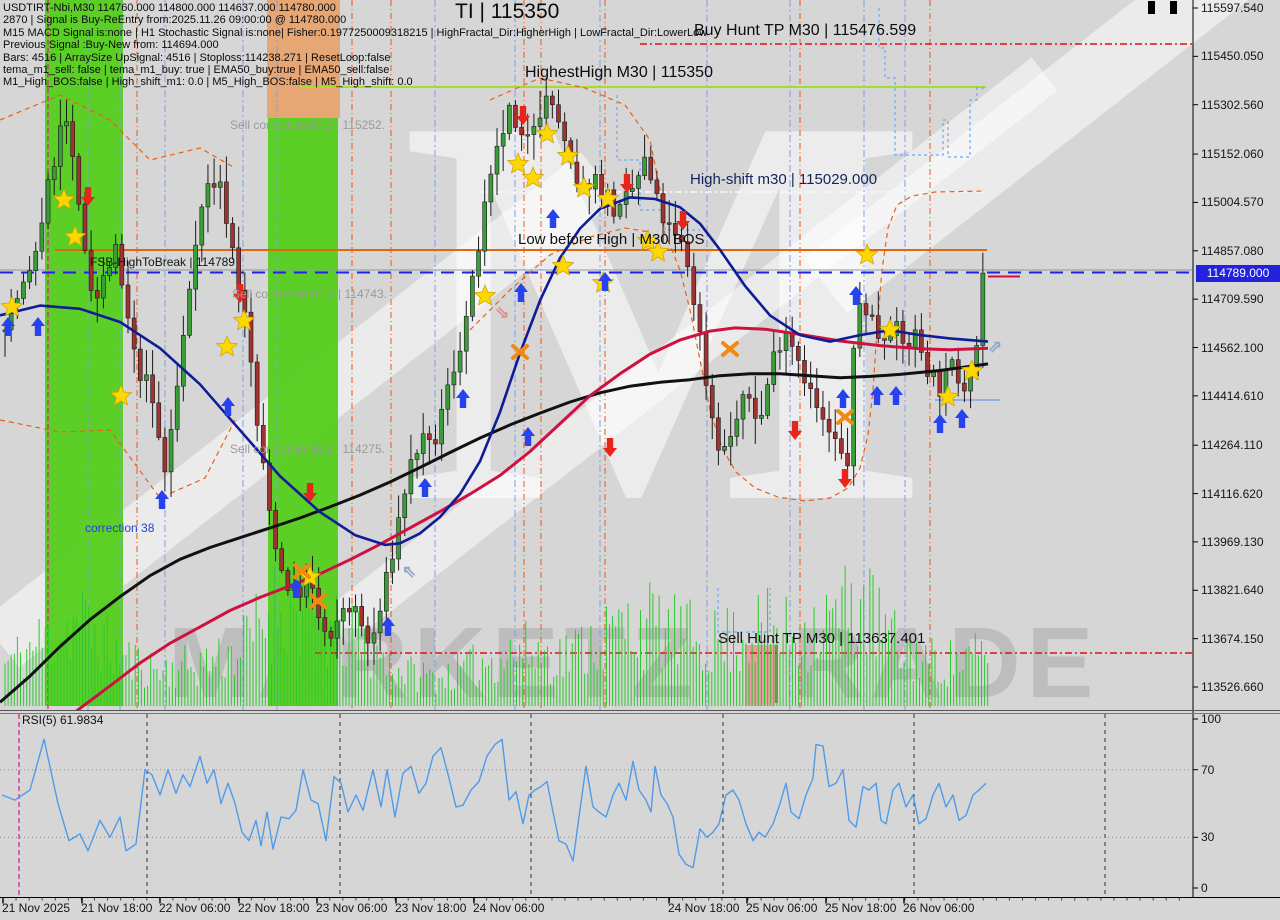 The image size is (1280, 920). What do you see at coordinates (507, 11) in the screenshot?
I see `chart-title-comment: TI | 115350` at bounding box center [507, 11].